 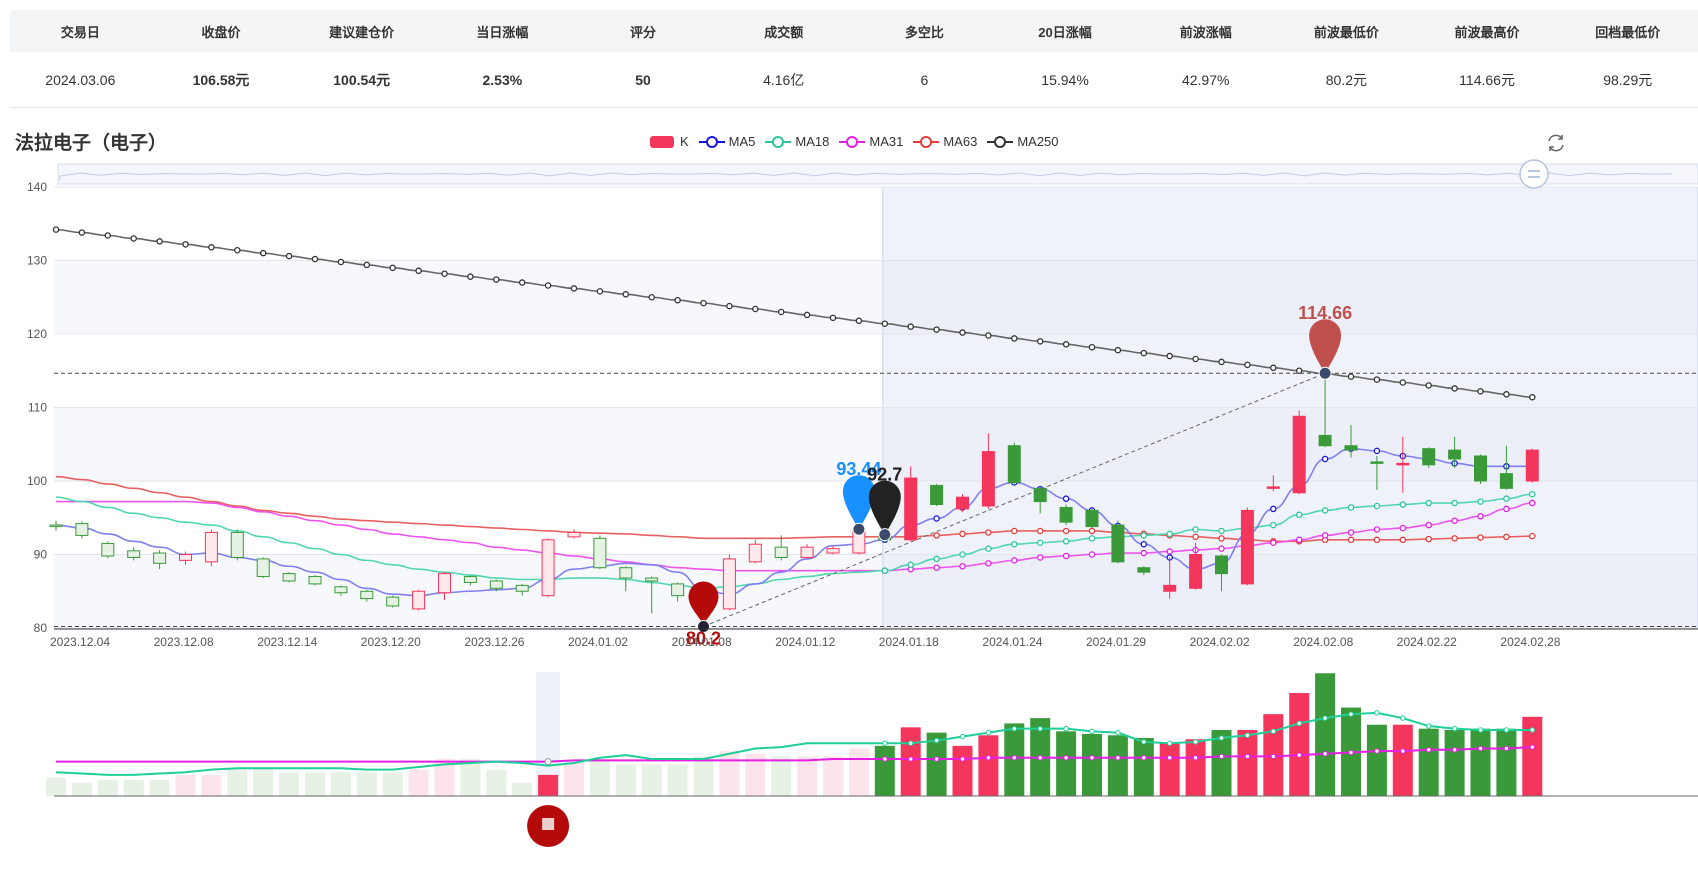 I want to click on price-marker: 92.7, so click(x=884, y=503).